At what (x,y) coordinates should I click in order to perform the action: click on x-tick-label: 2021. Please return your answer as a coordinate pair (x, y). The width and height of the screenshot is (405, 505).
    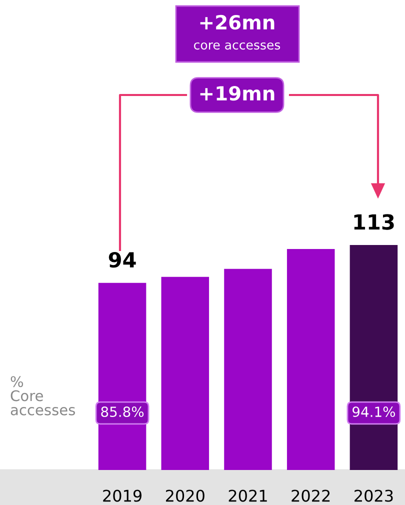
    Looking at the image, I should click on (247, 496).